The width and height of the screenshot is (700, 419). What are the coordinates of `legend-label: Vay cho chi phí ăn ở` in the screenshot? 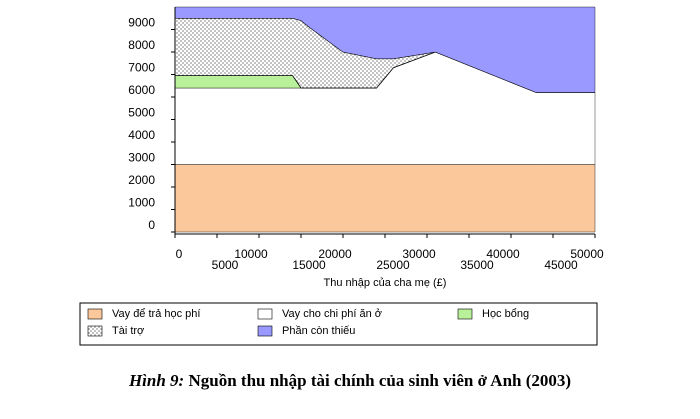 It's located at (332, 314).